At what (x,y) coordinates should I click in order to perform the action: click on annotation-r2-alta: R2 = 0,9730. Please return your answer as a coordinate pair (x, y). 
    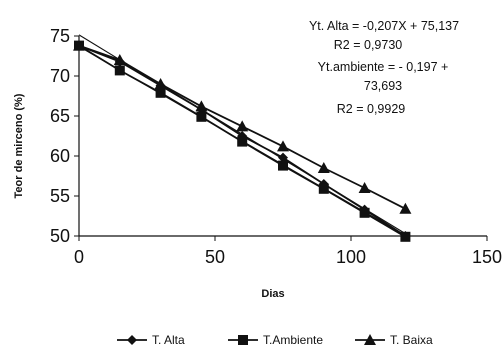
    Looking at the image, I should click on (368, 45).